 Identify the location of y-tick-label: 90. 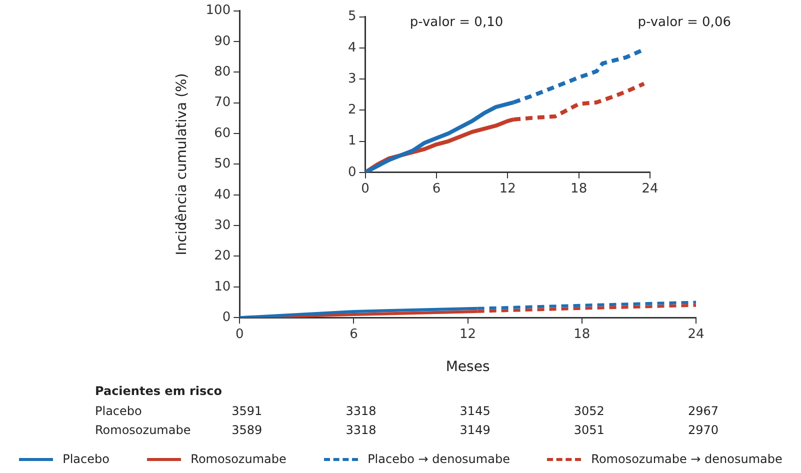
(222, 41).